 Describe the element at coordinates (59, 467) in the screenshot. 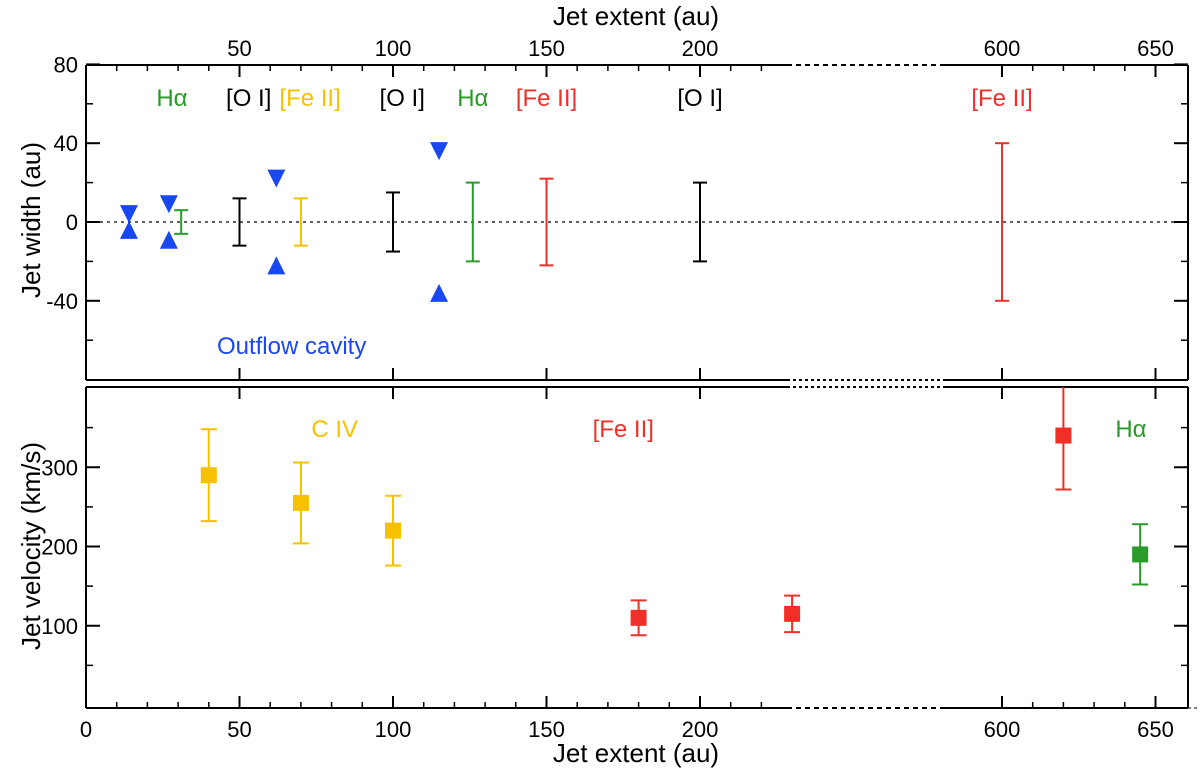

I see `bottom-y-tick-label: 300` at that location.